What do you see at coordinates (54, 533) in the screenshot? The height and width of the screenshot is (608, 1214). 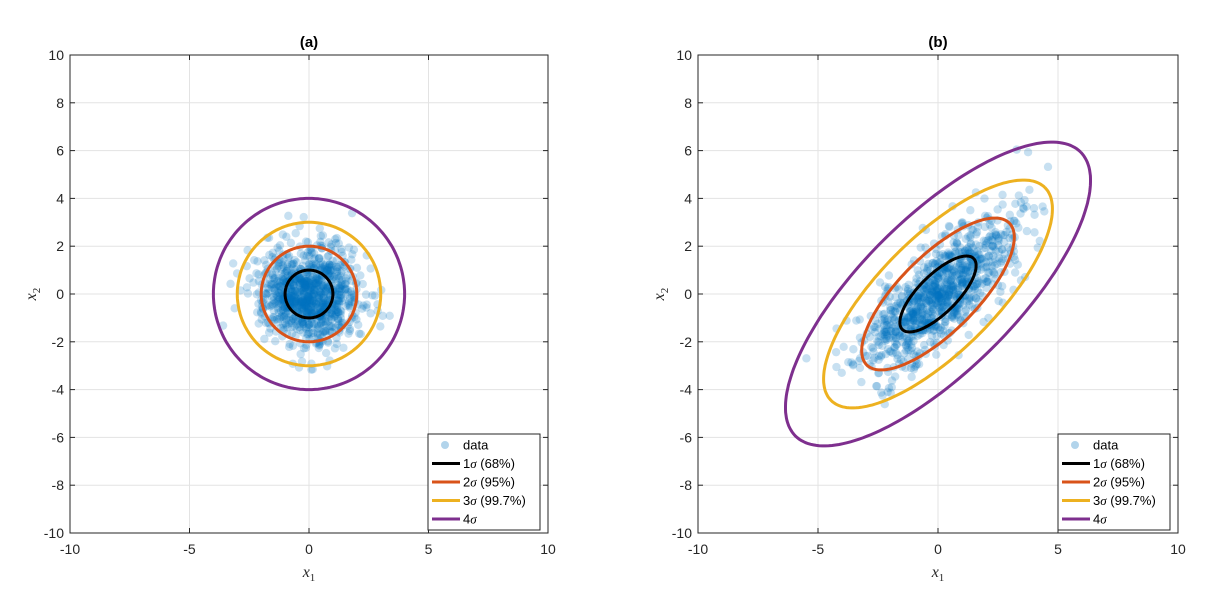 I see `y-tick-label: -10` at bounding box center [54, 533].